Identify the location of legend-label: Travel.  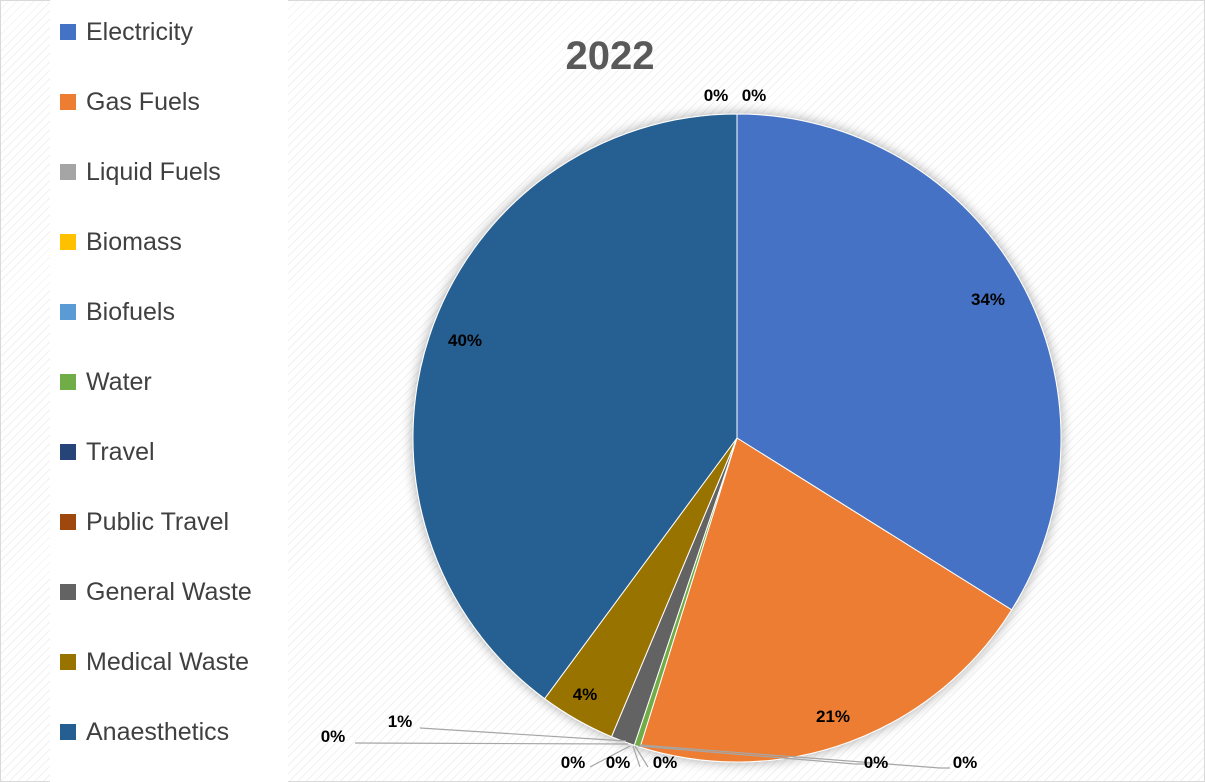
(120, 451).